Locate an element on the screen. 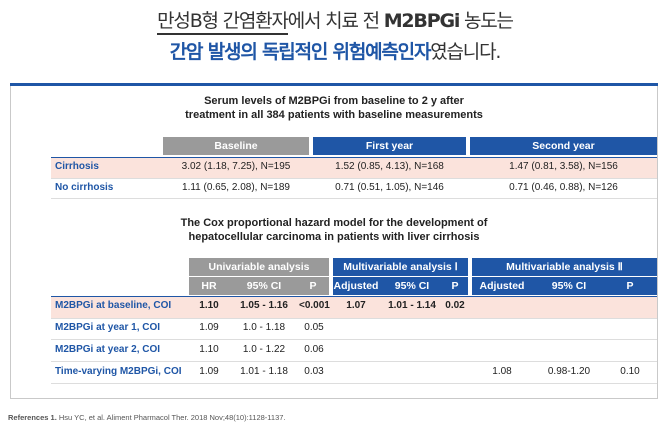 Image resolution: width=670 pixels, height=433 pixels. table2-cell: 0.05 is located at coordinates (314, 327).